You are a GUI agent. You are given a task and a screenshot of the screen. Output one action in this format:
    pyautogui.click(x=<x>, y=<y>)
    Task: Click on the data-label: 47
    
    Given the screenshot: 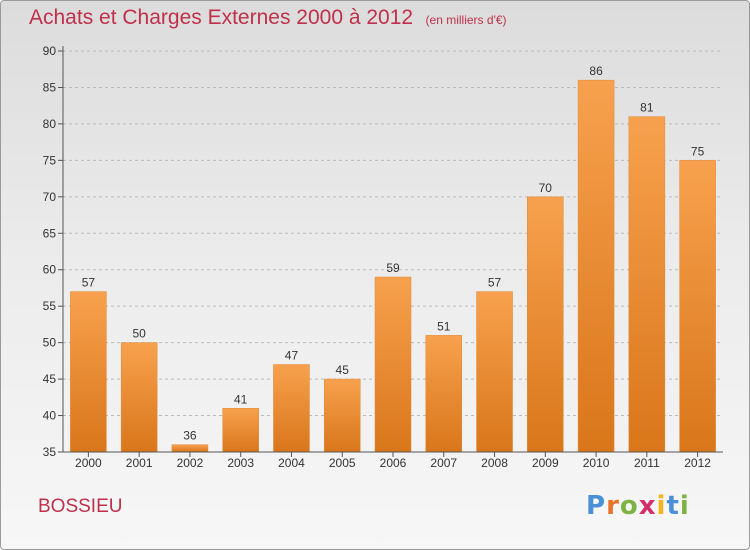 What is the action you would take?
    pyautogui.click(x=292, y=356)
    